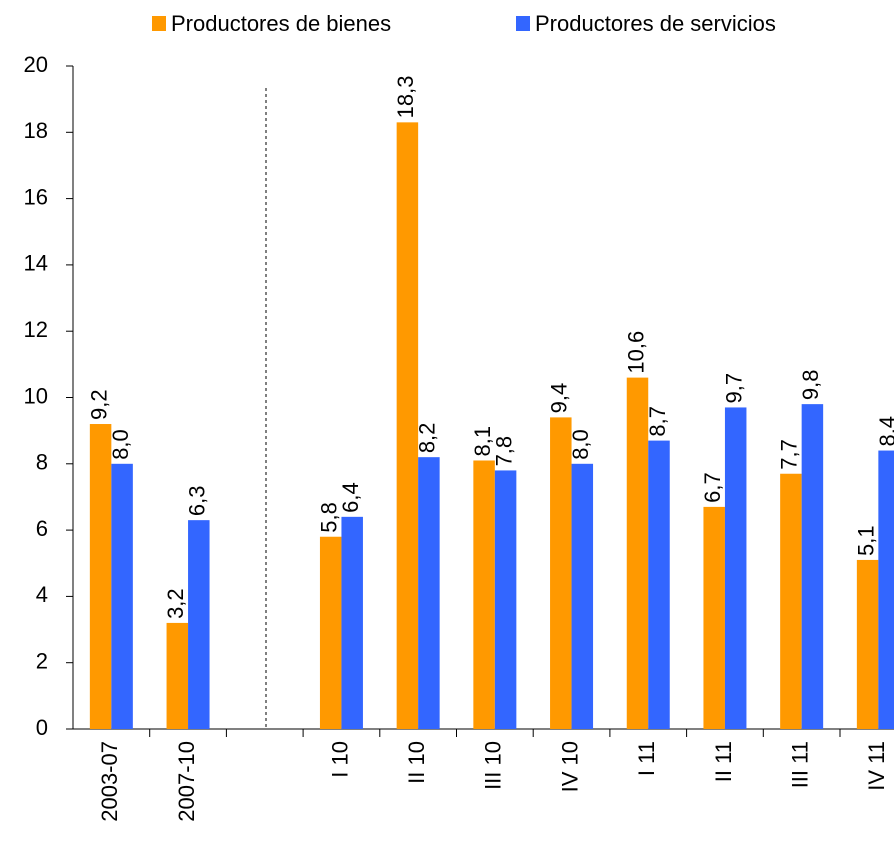 Image resolution: width=894 pixels, height=859 pixels. I want to click on x-tick-label: 2003-07, so click(109, 781).